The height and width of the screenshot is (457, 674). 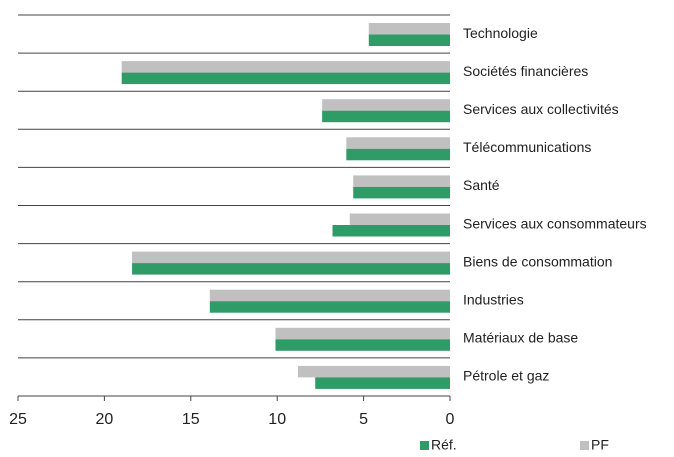 What do you see at coordinates (500, 33) in the screenshot?
I see `category-label: Technologie` at bounding box center [500, 33].